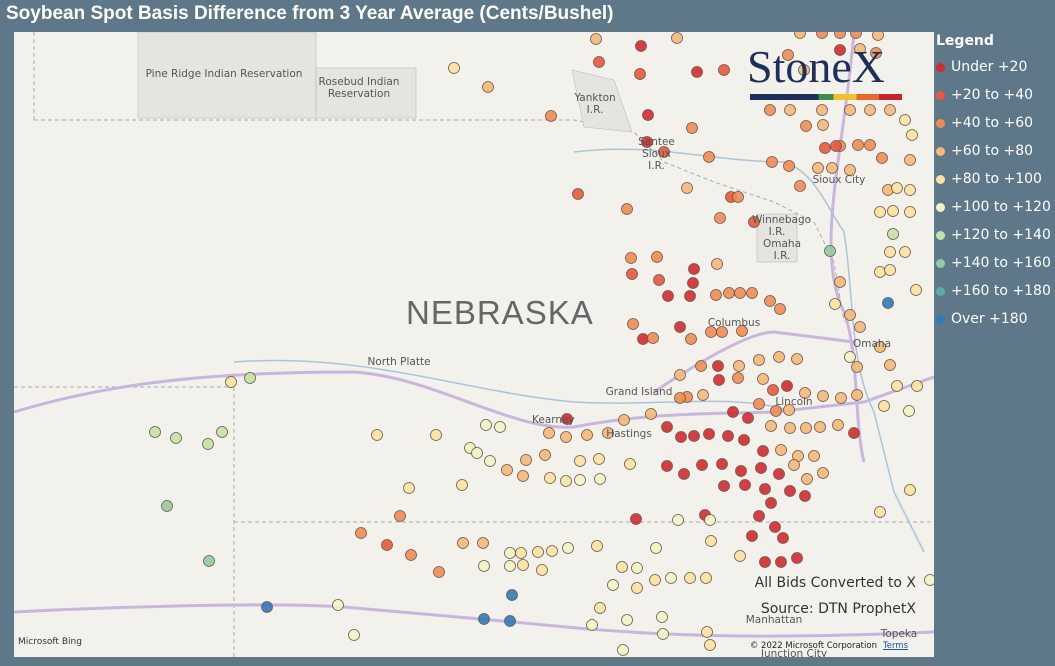  What do you see at coordinates (992, 151) in the screenshot?
I see `legend-label: +60 to +80` at bounding box center [992, 151].